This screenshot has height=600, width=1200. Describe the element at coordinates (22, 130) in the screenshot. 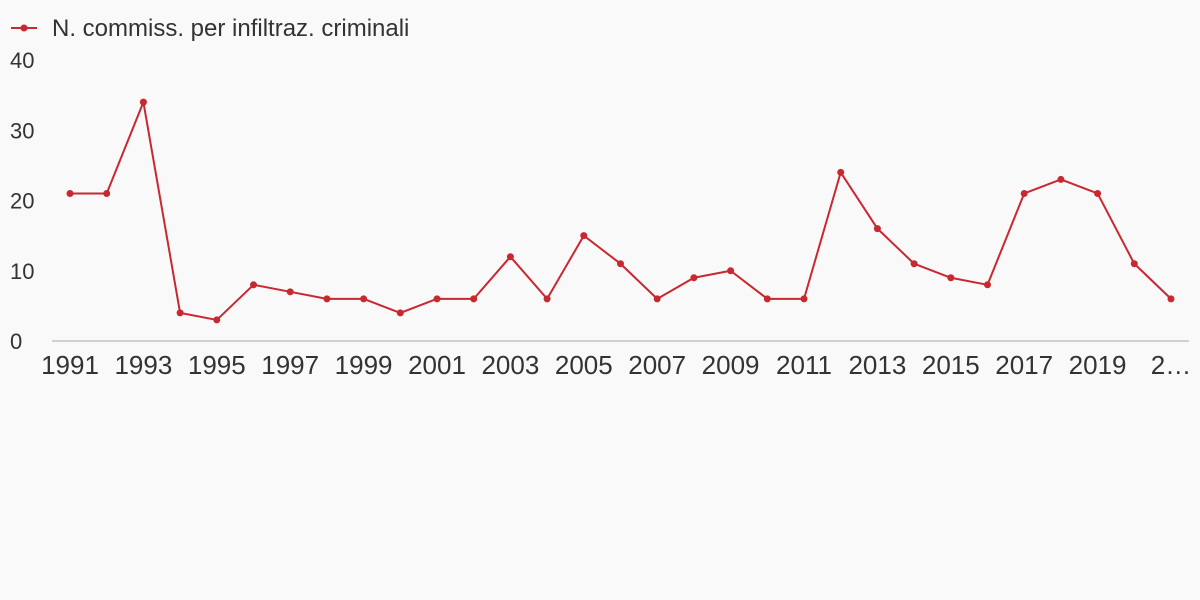

I see `y-tick-label: 30` at that location.